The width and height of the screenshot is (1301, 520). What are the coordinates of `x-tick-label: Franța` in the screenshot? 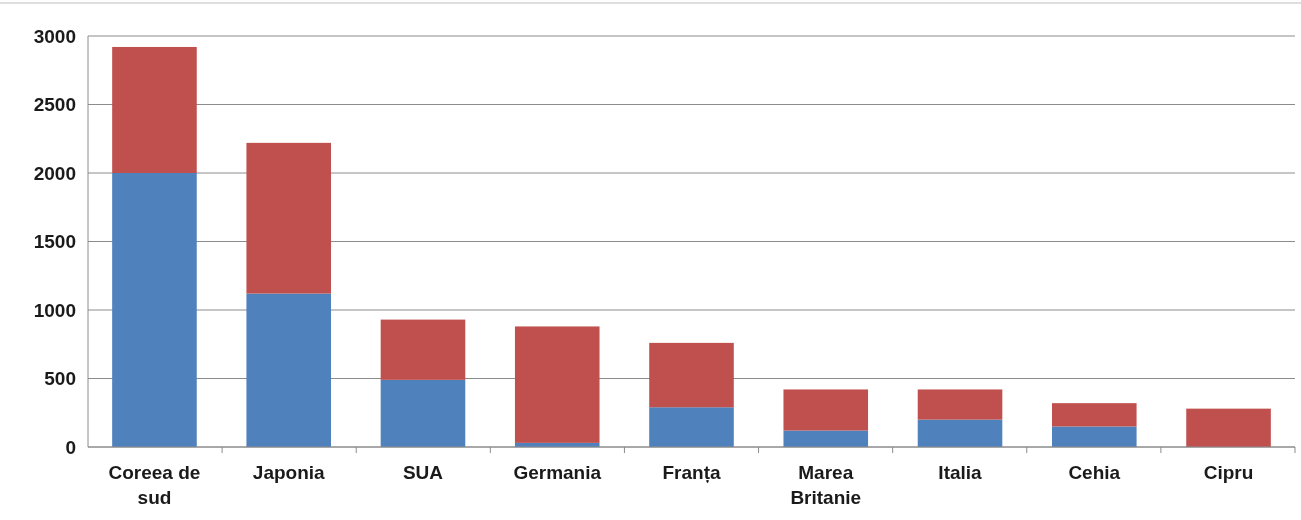 It's located at (691, 472).